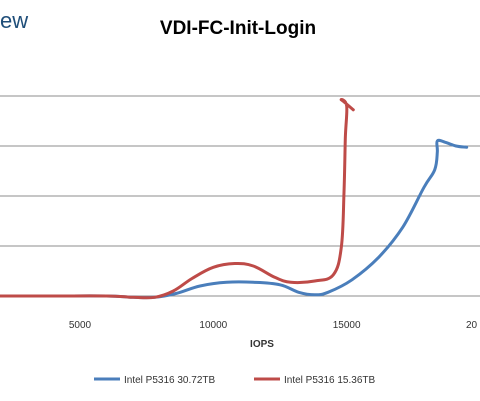 Image resolution: width=480 pixels, height=401 pixels. What do you see at coordinates (14, 20) in the screenshot?
I see `brand-logo-fragment: ew` at bounding box center [14, 20].